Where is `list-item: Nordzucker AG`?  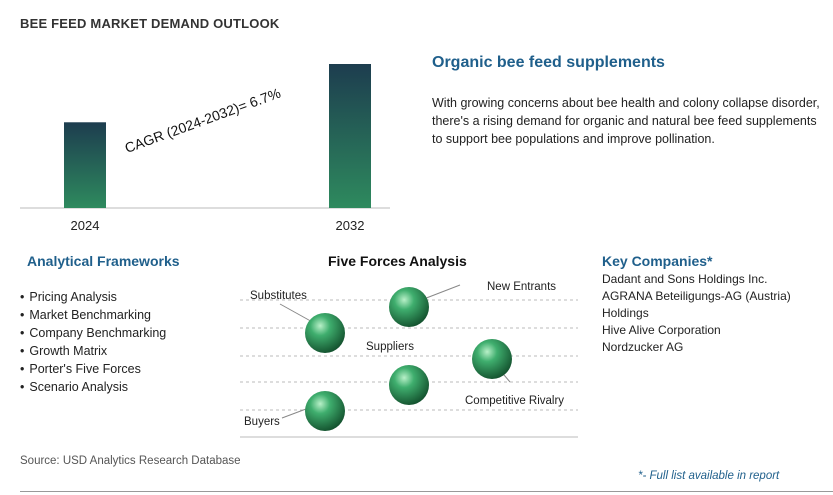
list-item: Nordzucker AG is located at coordinates (643, 347).